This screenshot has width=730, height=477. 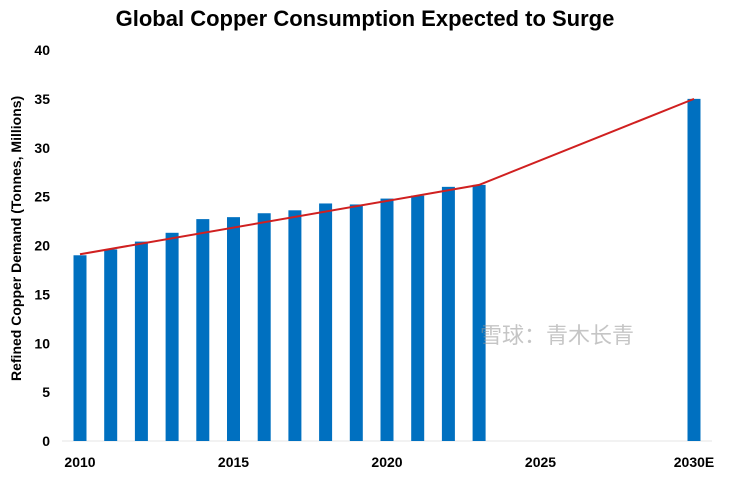 What do you see at coordinates (42, 50) in the screenshot?
I see `y-tick-label: 40` at bounding box center [42, 50].